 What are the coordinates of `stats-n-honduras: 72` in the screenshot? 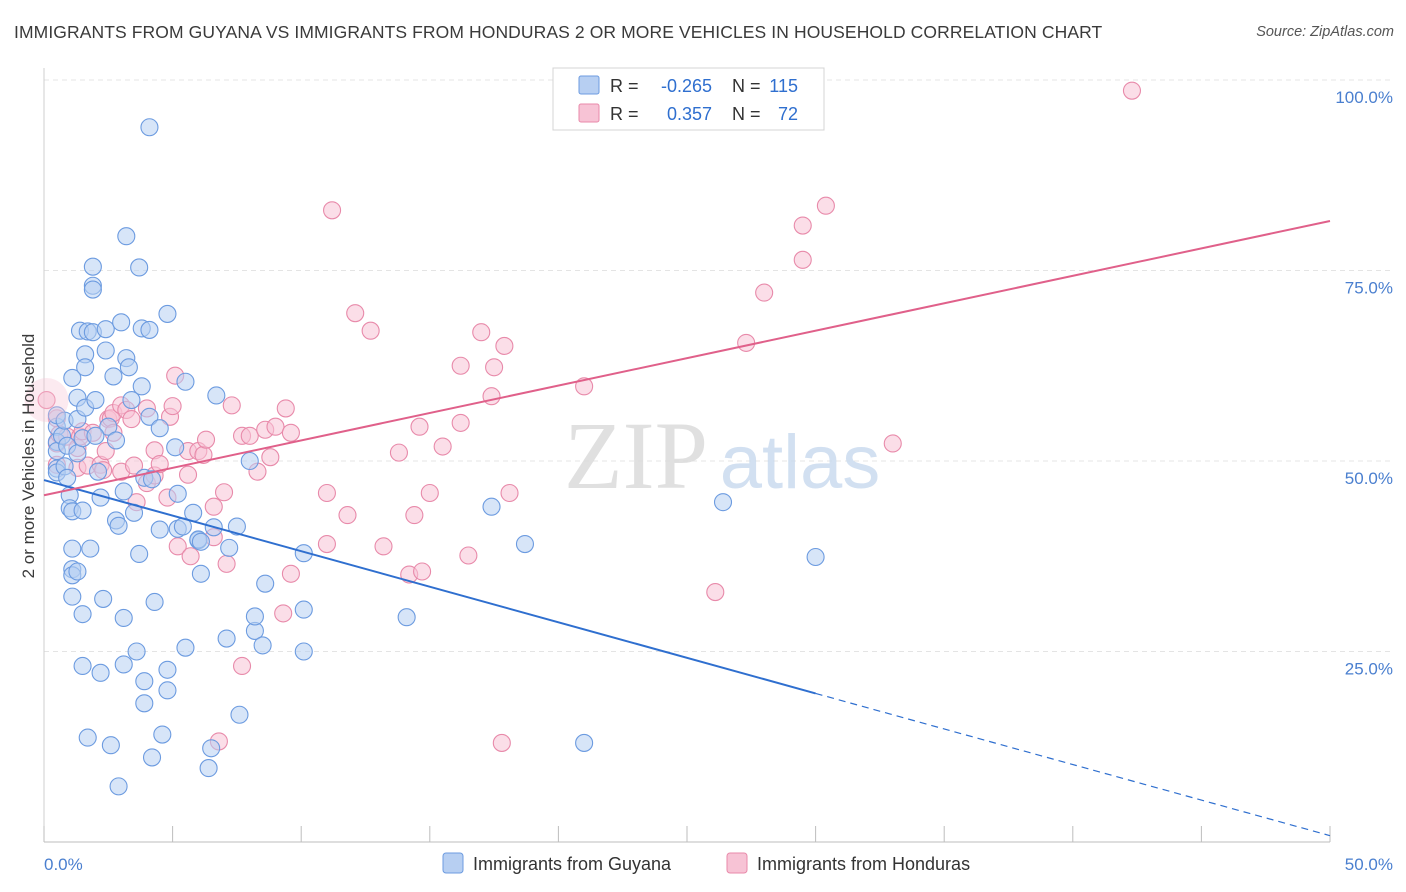 It's located at (788, 114).